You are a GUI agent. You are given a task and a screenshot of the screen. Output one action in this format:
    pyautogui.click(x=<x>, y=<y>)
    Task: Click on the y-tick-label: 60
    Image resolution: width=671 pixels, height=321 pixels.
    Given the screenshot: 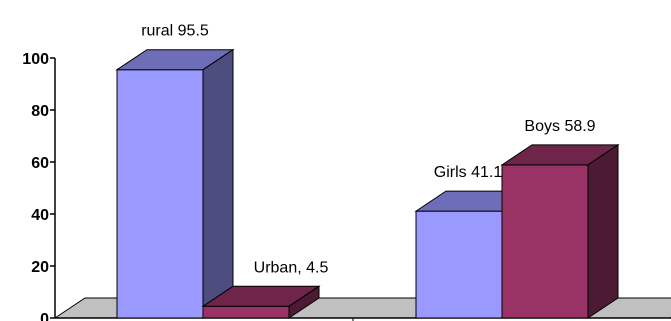 What is the action you would take?
    pyautogui.click(x=40, y=163)
    